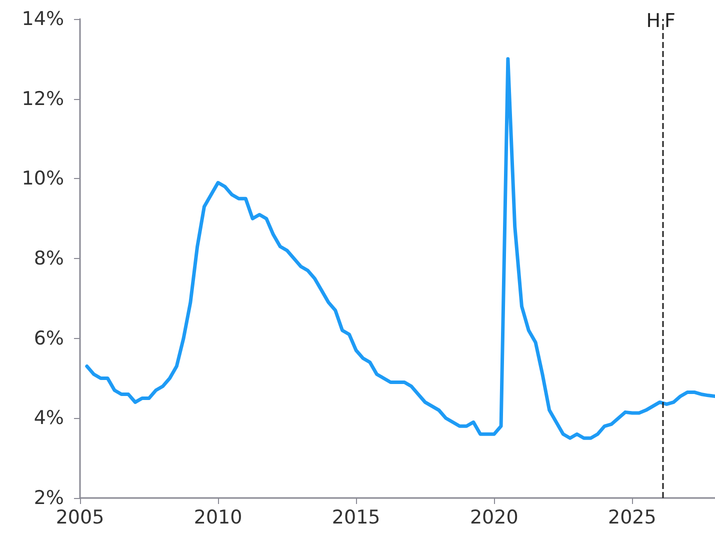 The height and width of the screenshot is (541, 715). Describe the element at coordinates (356, 517) in the screenshot. I see `x-tick-label: 2015` at that location.